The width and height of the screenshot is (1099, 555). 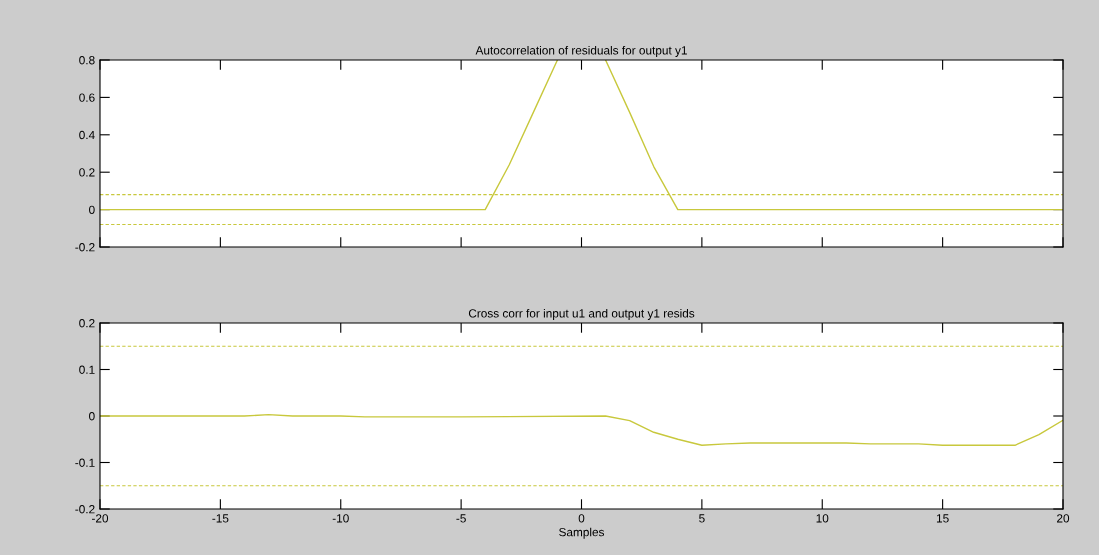 I want to click on x-tick-label: 10, so click(x=822, y=518).